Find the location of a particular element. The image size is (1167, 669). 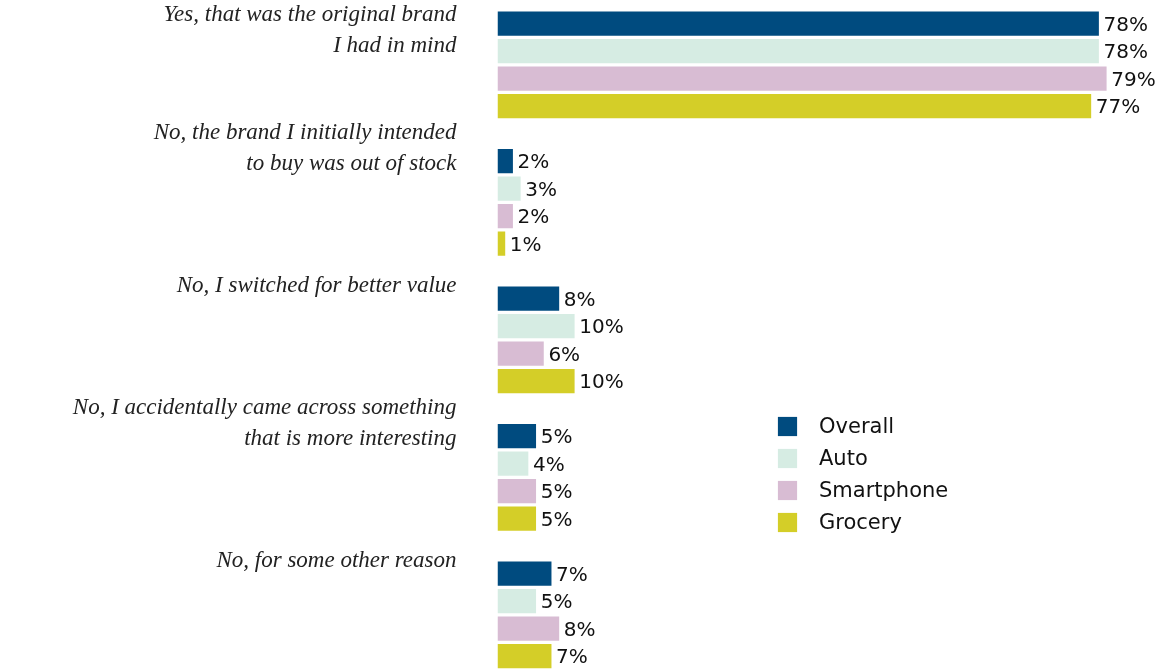

legend-label: Grocery is located at coordinates (860, 522).